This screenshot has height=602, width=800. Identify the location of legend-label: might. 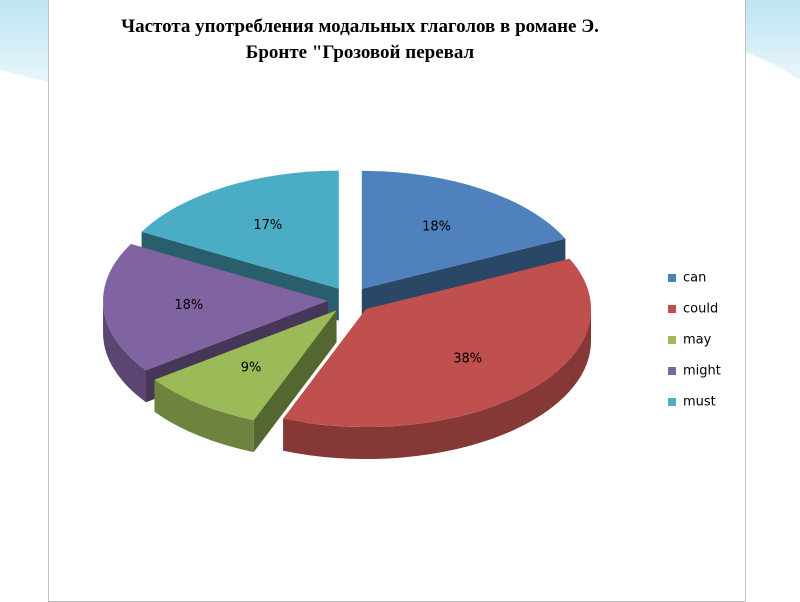
(702, 371).